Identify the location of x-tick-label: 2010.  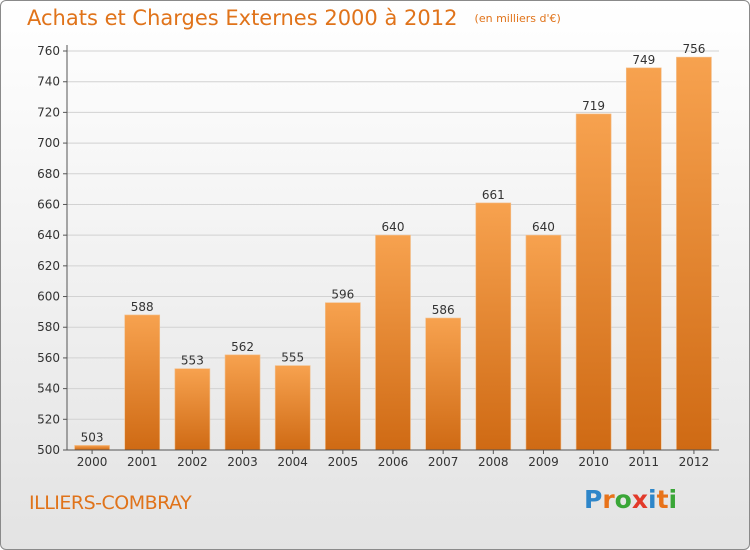
(593, 462).